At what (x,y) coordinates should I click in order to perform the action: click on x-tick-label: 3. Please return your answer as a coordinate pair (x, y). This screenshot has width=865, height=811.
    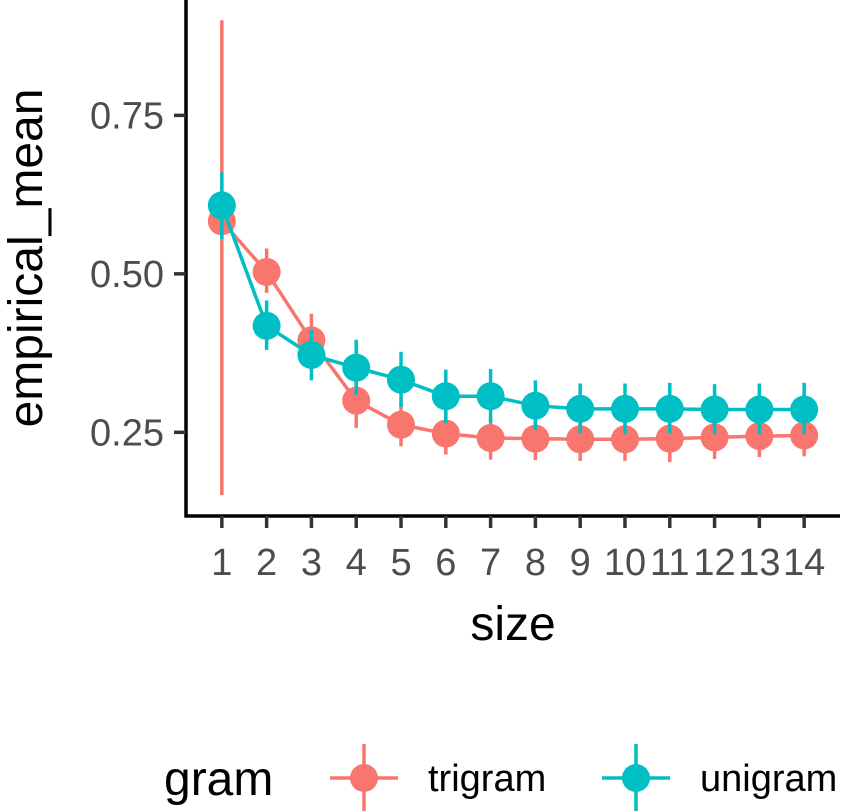
    Looking at the image, I should click on (311, 563).